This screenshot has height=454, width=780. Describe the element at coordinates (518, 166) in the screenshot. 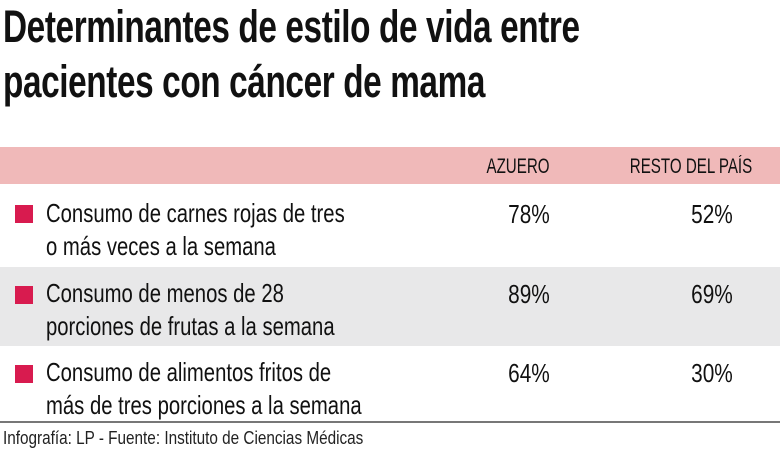

I see `column-header-azuero: AZUERO` at that location.